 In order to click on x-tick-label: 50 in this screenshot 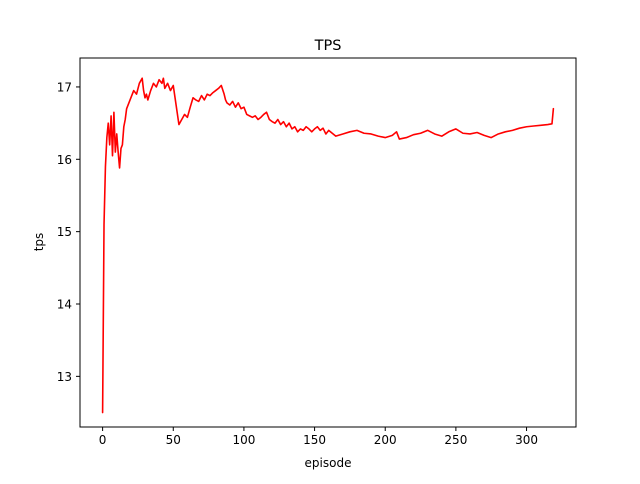, I will do `click(173, 440)`.